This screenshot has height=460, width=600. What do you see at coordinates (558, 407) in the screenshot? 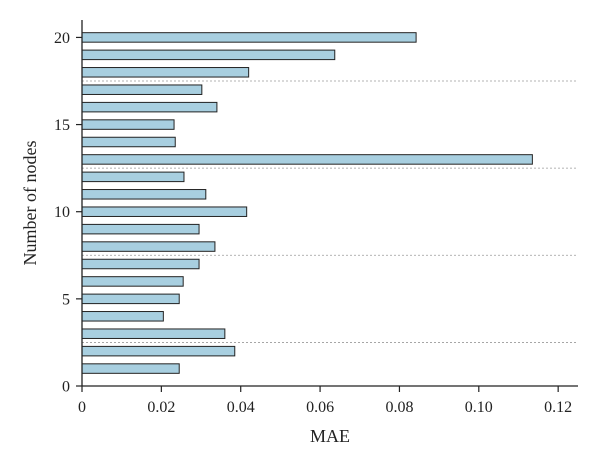
I see `x-tick-label-6: 0.12` at bounding box center [558, 407].